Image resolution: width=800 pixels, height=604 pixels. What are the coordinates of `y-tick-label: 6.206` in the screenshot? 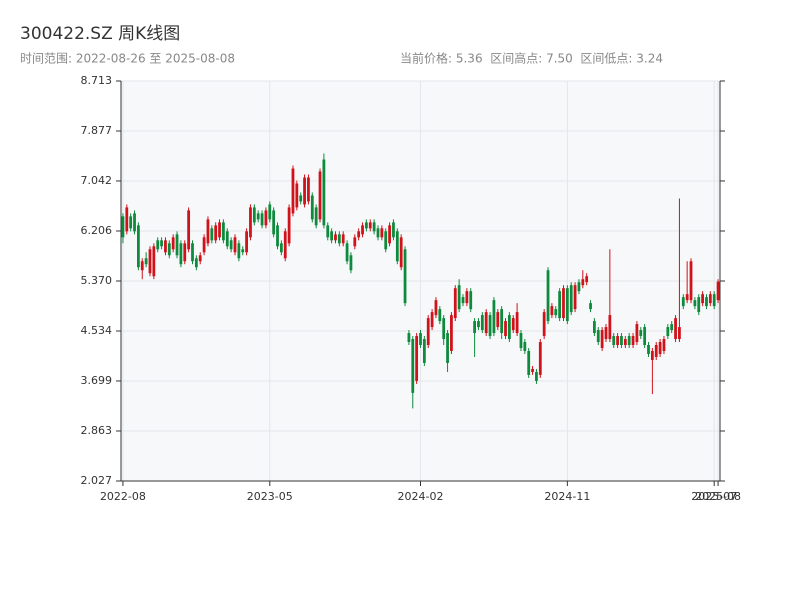 It's located at (97, 230).